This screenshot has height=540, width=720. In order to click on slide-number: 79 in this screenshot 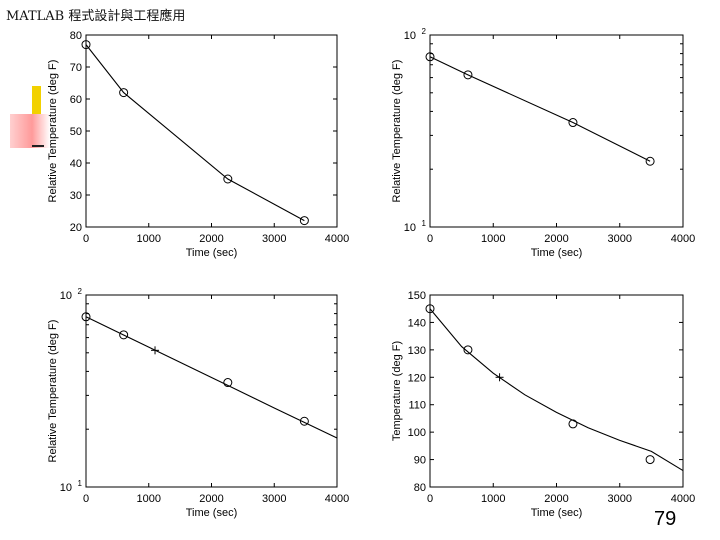, I will do `click(665, 519)`.